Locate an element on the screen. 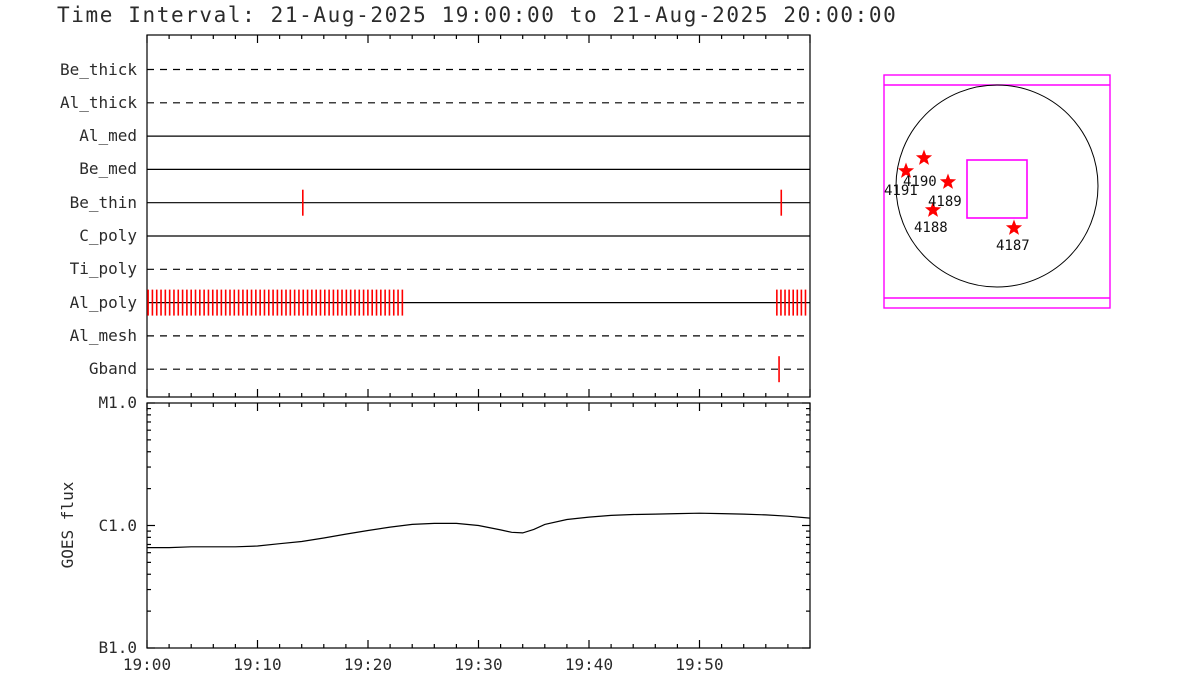 This screenshot has width=1200, height=700. solar-limb-circle is located at coordinates (997, 186).